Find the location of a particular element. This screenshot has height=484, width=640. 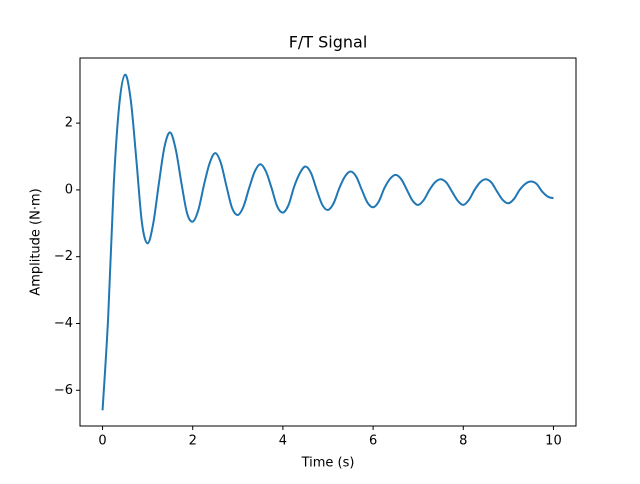

x-axis-label: Time (s) is located at coordinates (328, 463).